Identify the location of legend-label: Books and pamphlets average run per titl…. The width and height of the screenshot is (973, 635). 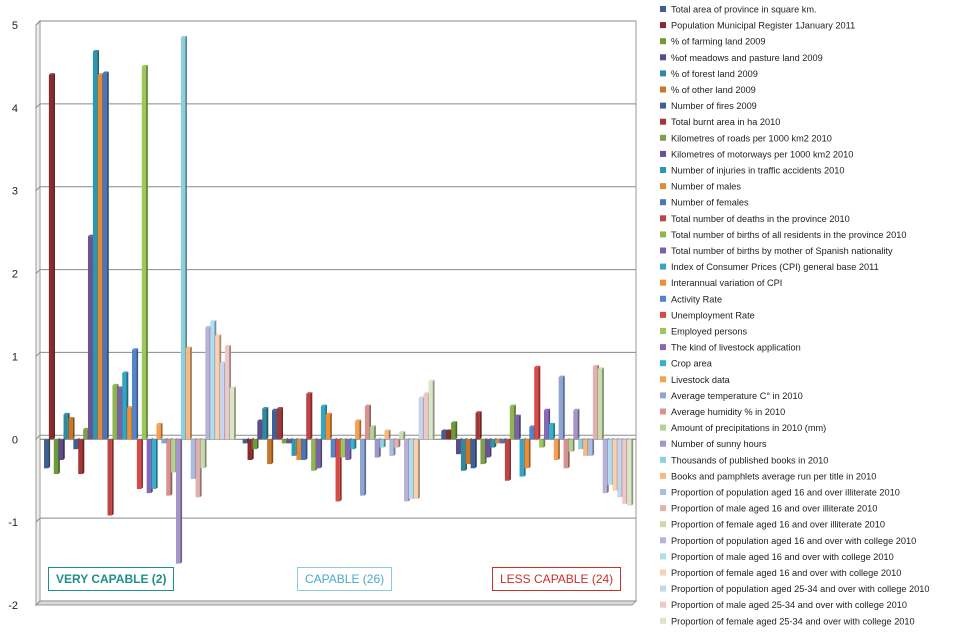
(773, 476).